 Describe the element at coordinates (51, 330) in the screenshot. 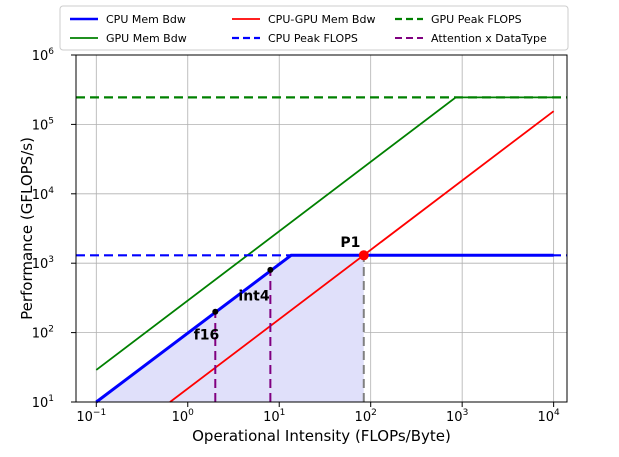

I see `y-tick-exponent: 2` at that location.